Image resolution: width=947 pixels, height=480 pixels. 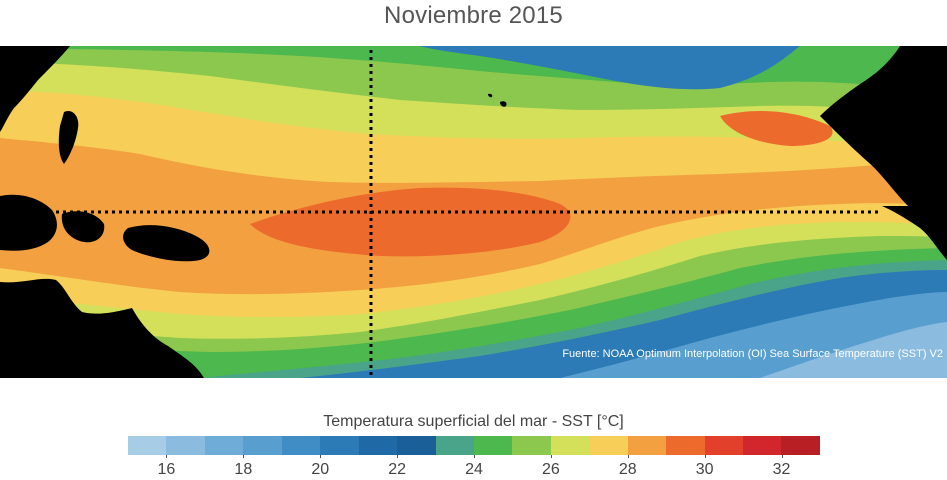 I want to click on legend-tick-label: 18, so click(x=243, y=469).